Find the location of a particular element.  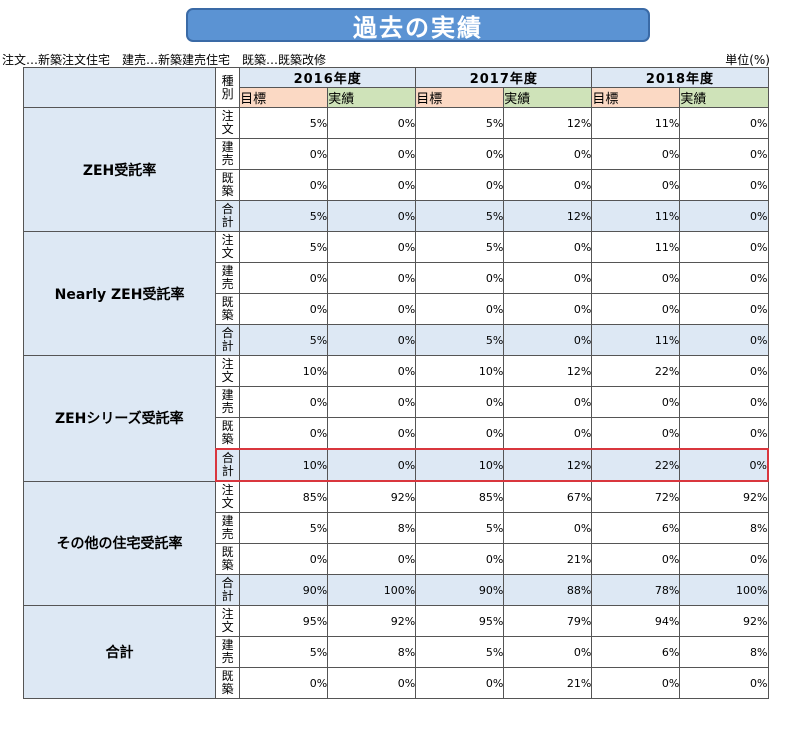

target-header: 目標 is located at coordinates (460, 97).